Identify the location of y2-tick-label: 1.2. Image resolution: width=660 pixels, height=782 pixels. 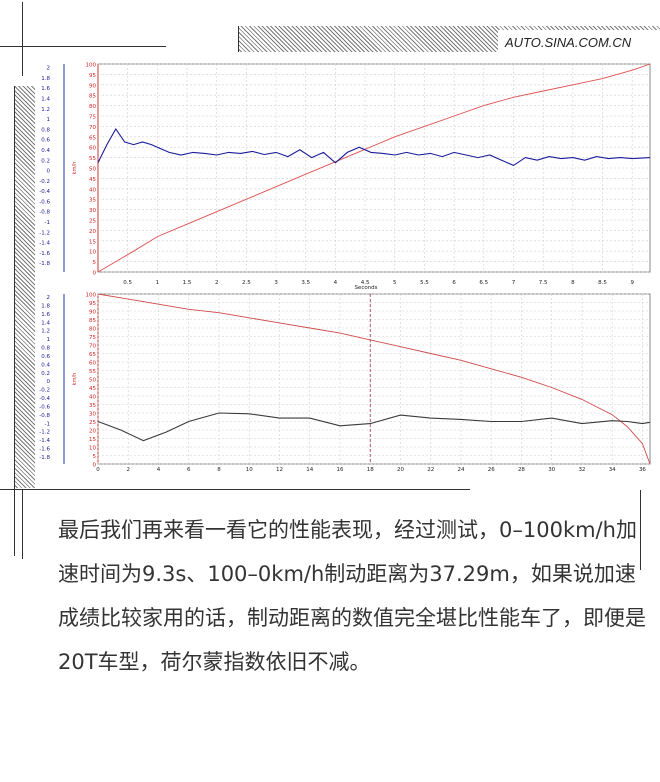
(45, 332).